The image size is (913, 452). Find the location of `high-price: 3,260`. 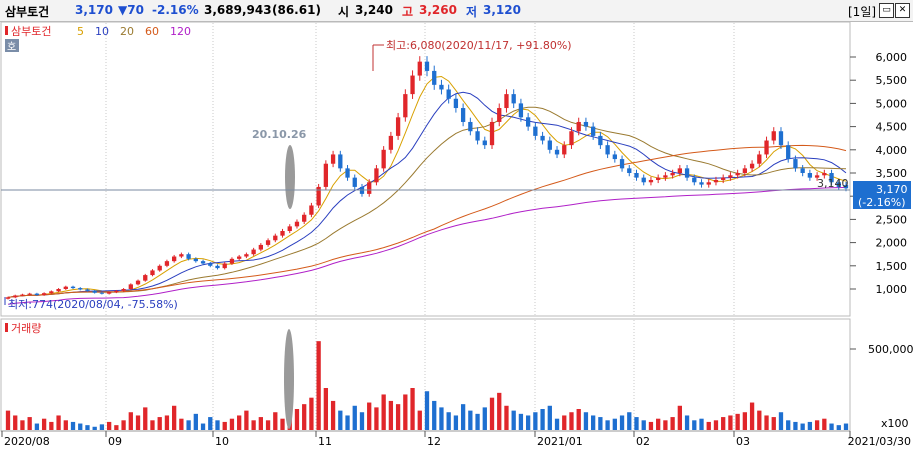

high-price: 3,260 is located at coordinates (438, 10).